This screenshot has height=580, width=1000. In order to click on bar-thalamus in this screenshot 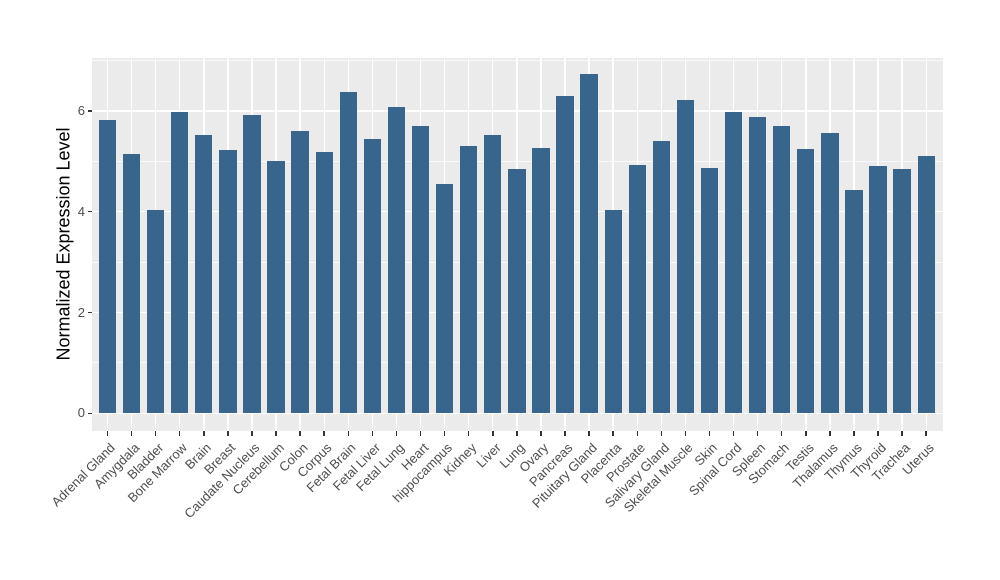, I will do `click(830, 273)`.